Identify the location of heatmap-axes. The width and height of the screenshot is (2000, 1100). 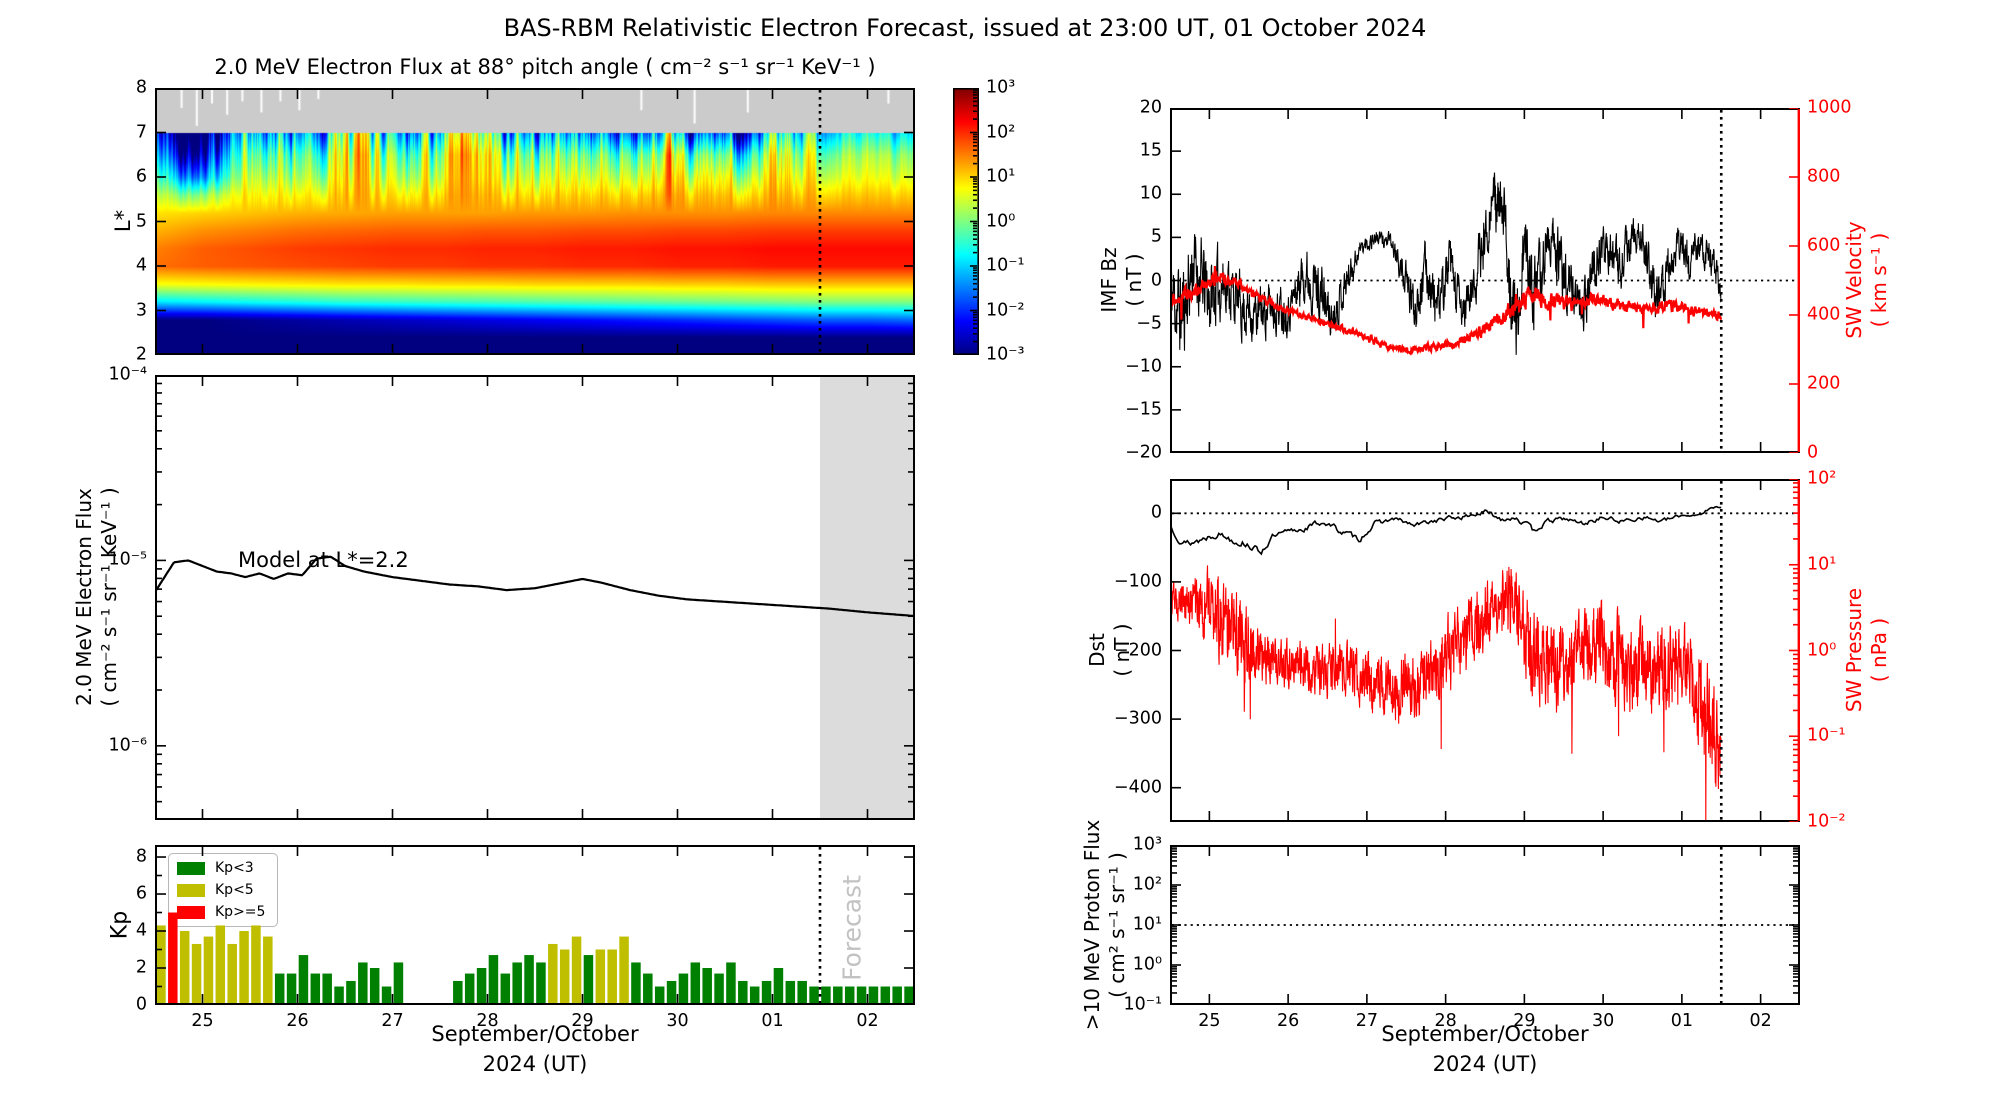
(535, 221).